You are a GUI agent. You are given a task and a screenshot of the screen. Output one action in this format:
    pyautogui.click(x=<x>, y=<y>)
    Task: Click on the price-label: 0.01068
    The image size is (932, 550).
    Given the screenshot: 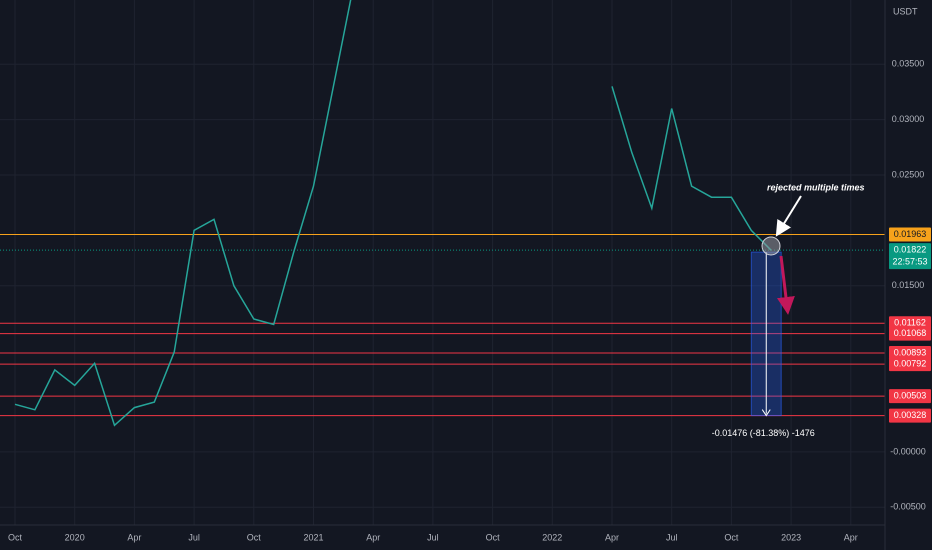 What is the action you would take?
    pyautogui.click(x=910, y=333)
    